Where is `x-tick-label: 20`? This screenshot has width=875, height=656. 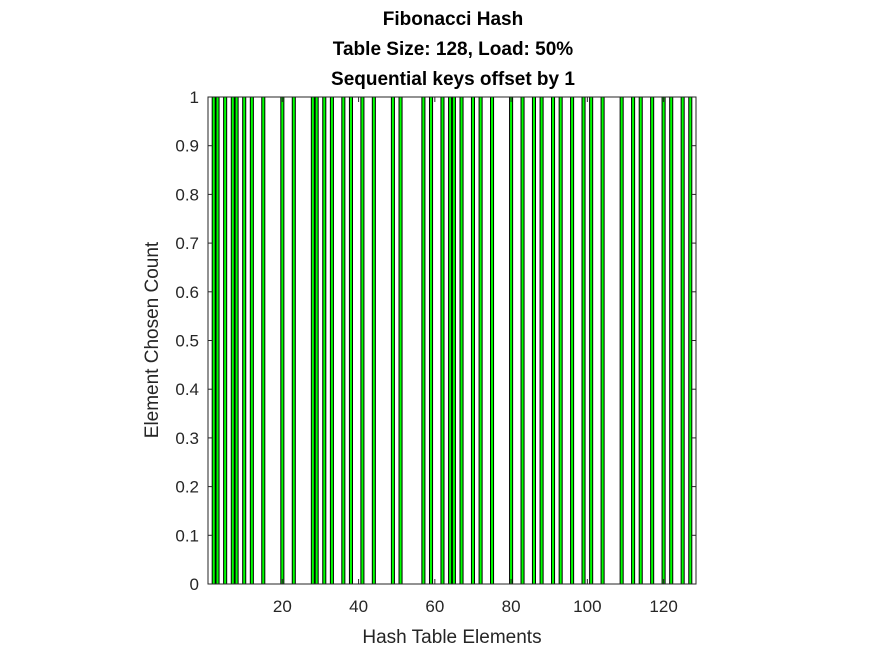
x-tick-label: 20 is located at coordinates (282, 606).